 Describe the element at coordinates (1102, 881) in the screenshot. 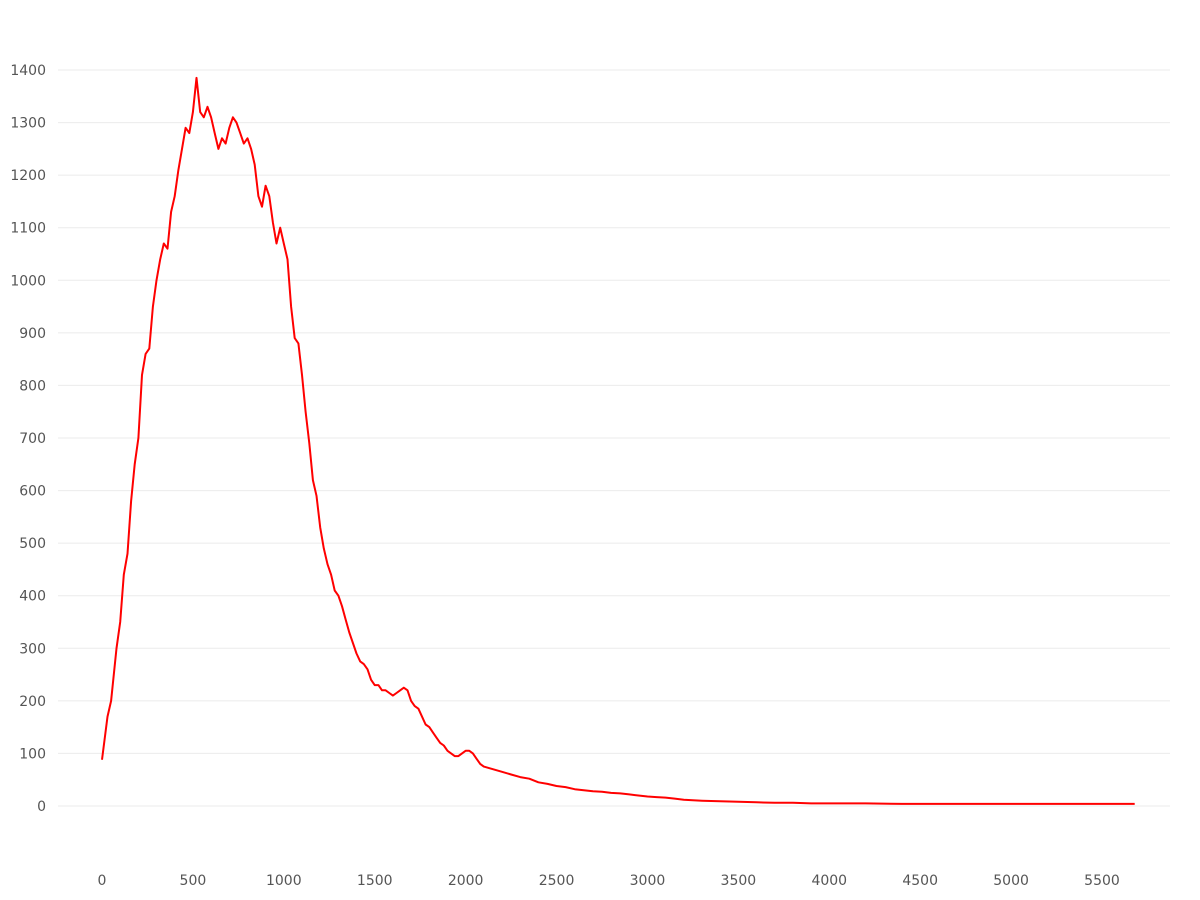

I see `x-tick-label: 5500` at that location.